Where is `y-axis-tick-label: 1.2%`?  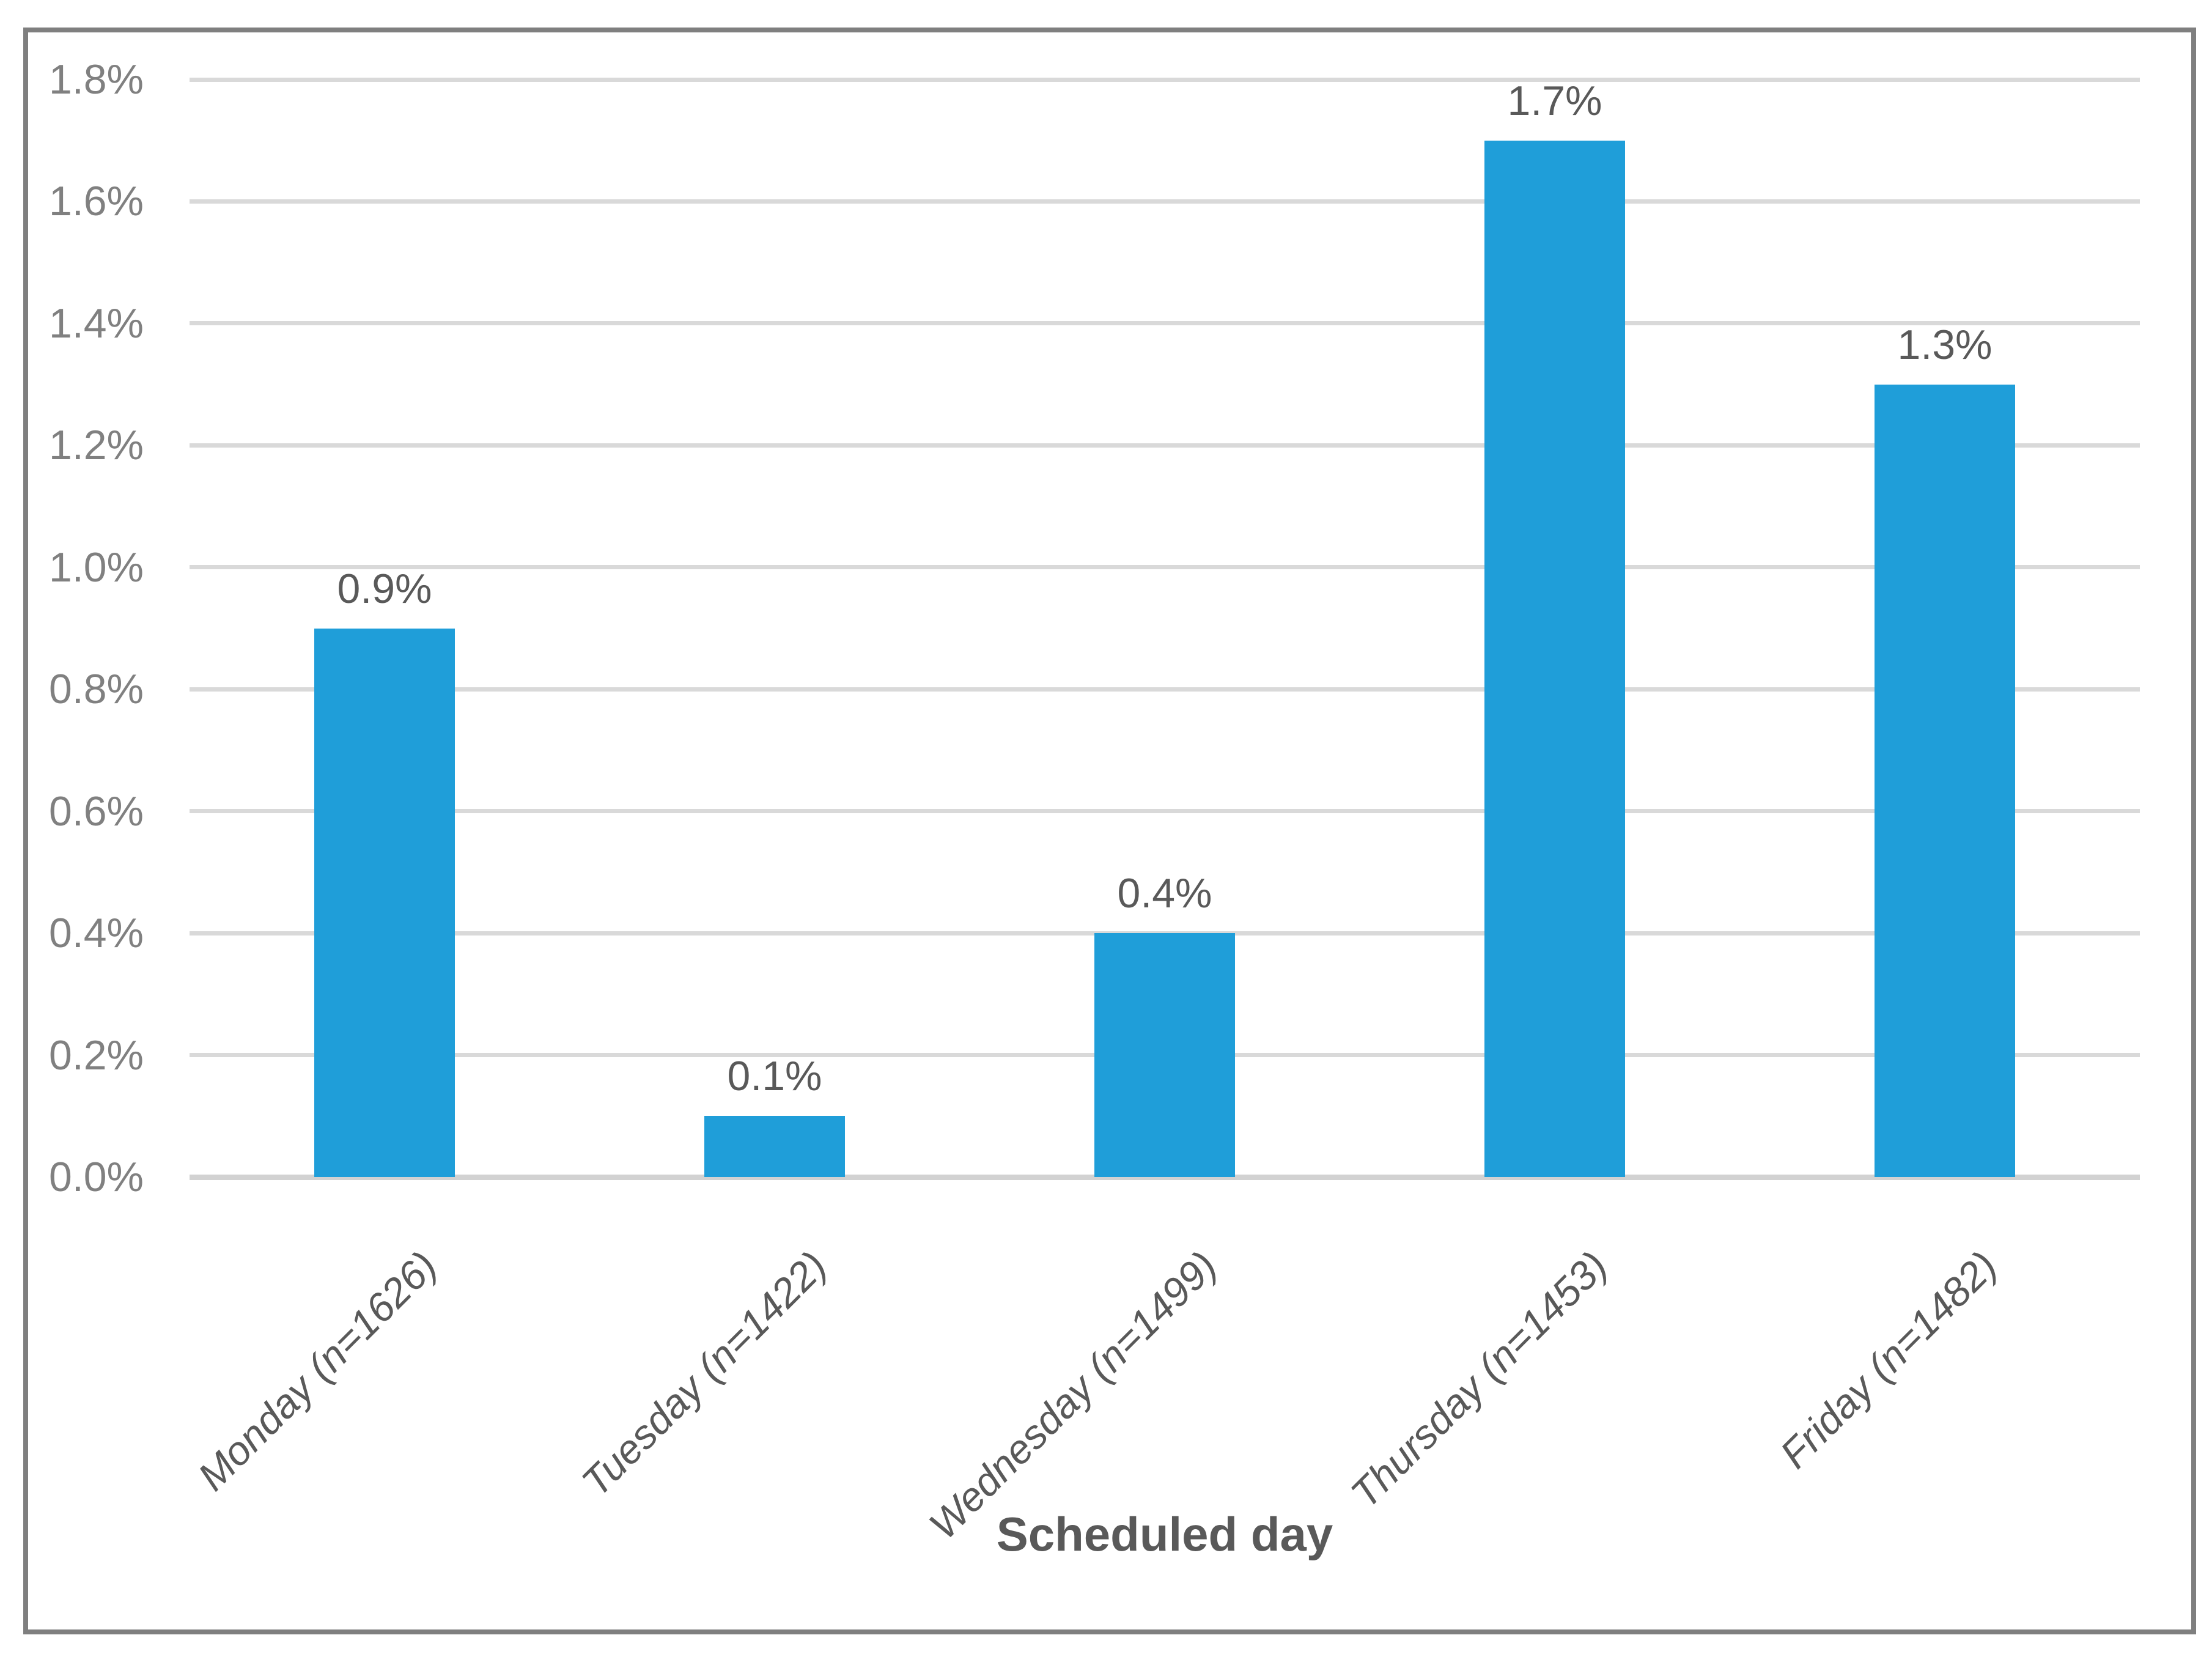
y-axis-tick-label: 1.2% is located at coordinates (96, 446).